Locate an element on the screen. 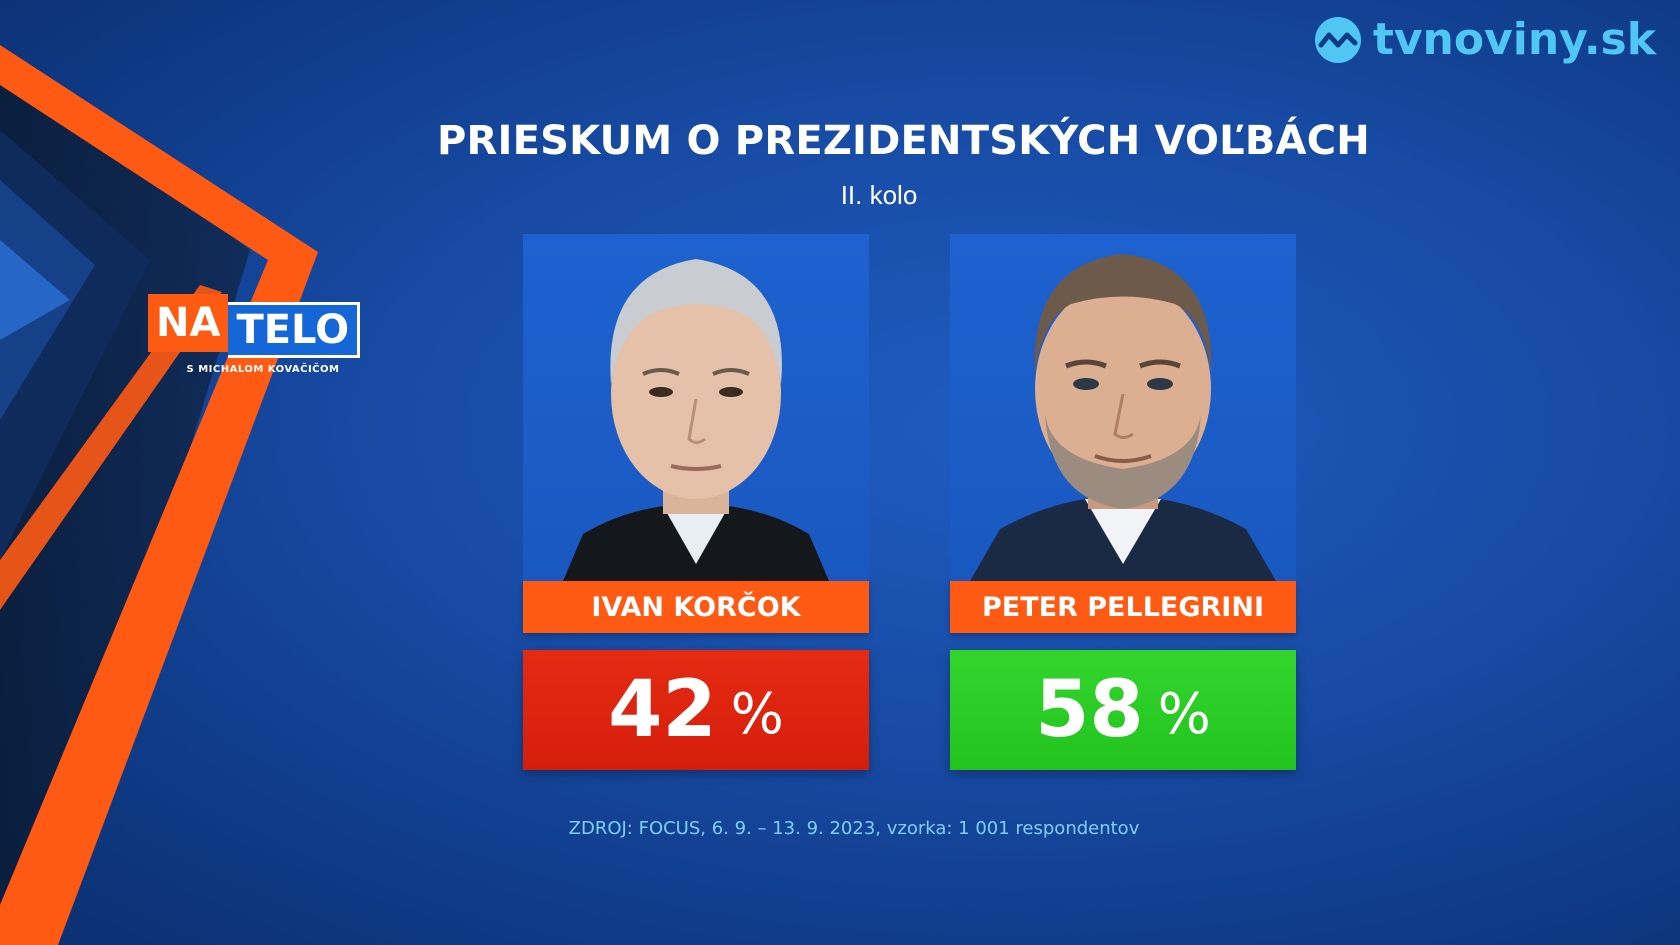 This screenshot has height=945, width=1680. result-value: 42 is located at coordinates (662, 710).